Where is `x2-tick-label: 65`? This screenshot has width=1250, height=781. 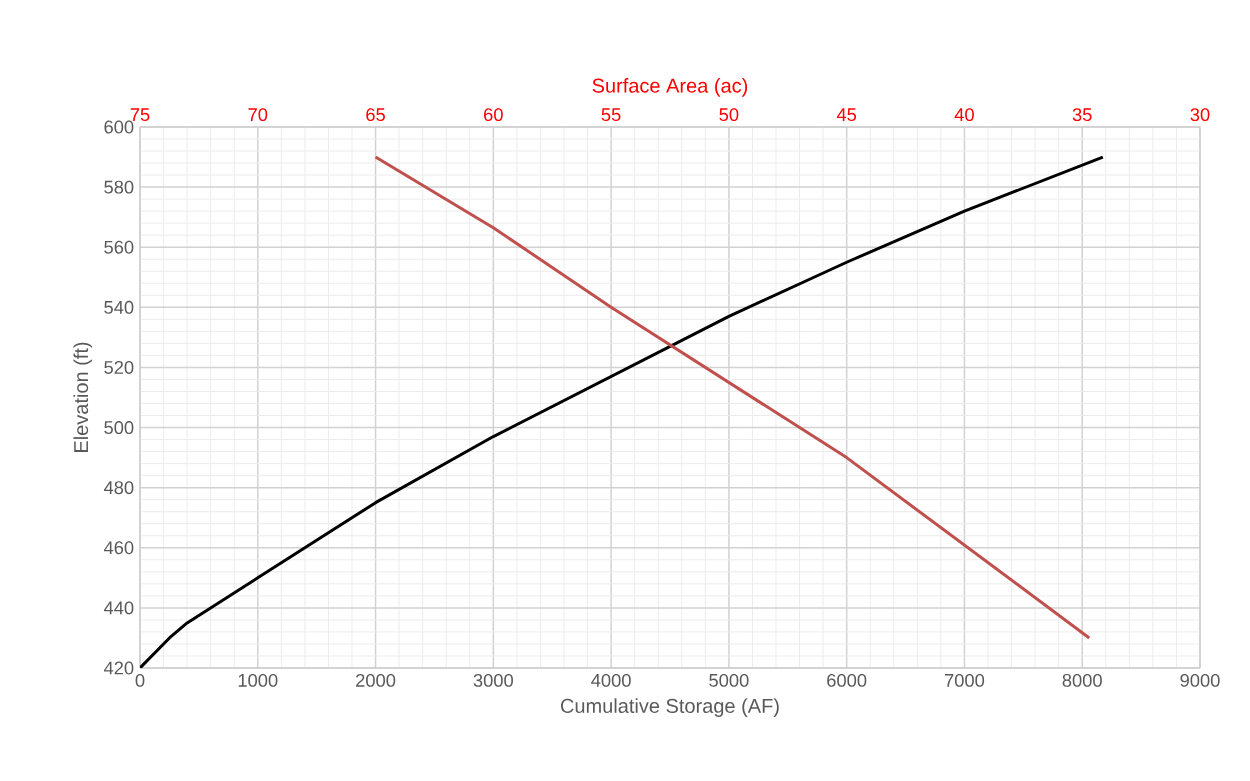 x2-tick-label: 65 is located at coordinates (375, 115).